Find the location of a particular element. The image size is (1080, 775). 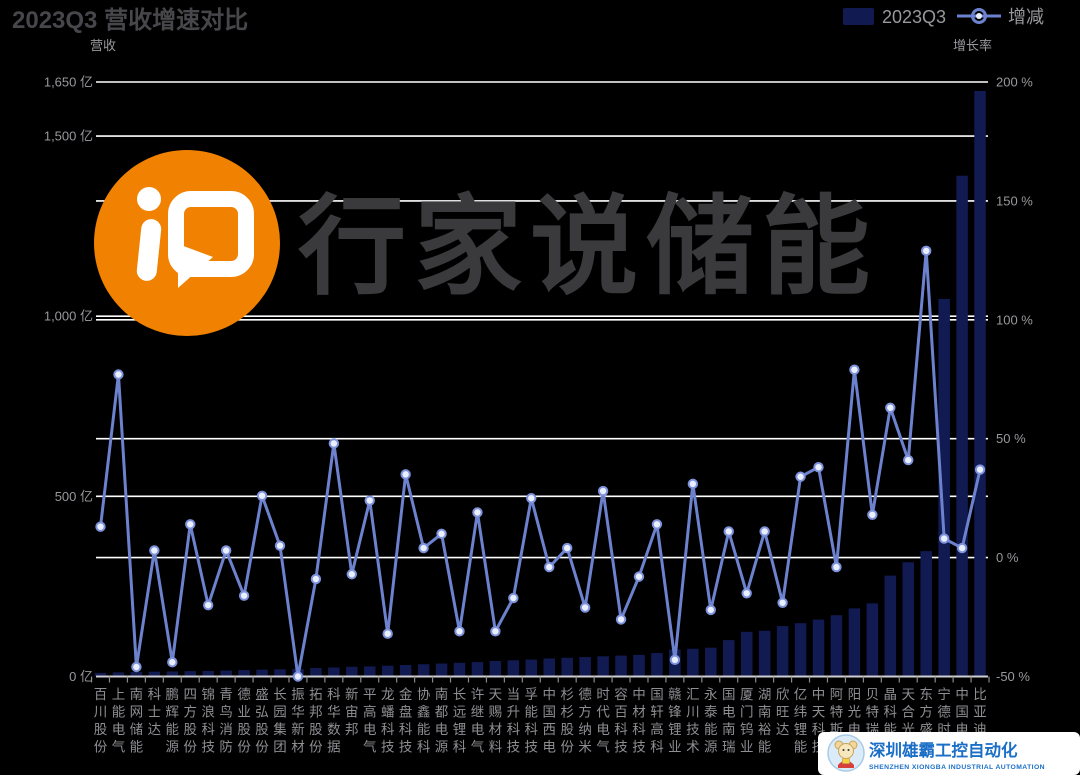

growth-point-拓邦股份 is located at coordinates (316, 579).